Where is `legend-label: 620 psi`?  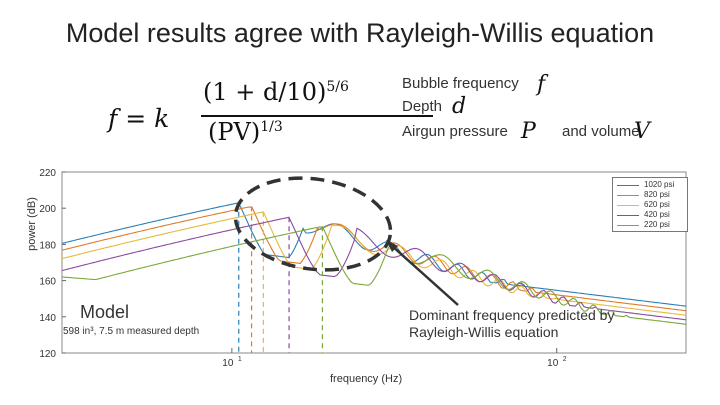 legend-label: 620 psi is located at coordinates (657, 204).